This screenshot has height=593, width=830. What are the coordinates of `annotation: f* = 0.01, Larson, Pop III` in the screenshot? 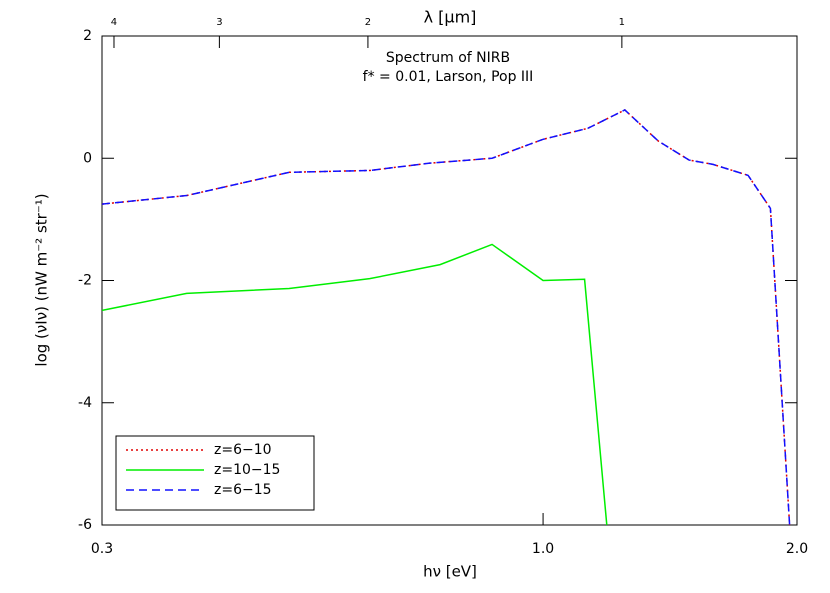 It's located at (448, 77).